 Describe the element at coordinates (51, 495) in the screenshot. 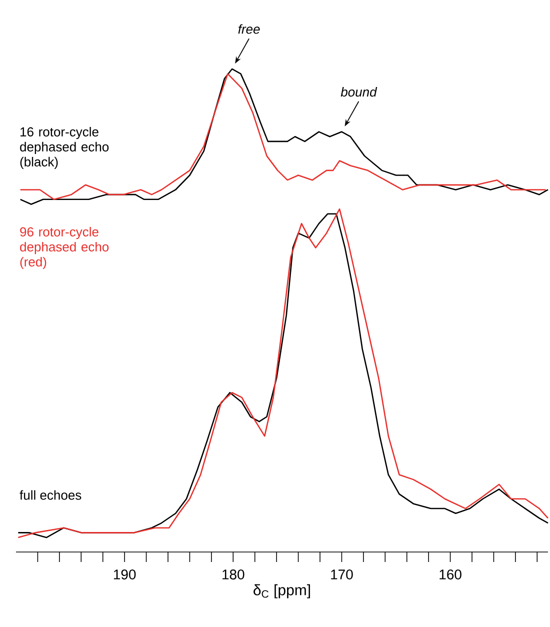

I see `annotation: full echoes` at that location.